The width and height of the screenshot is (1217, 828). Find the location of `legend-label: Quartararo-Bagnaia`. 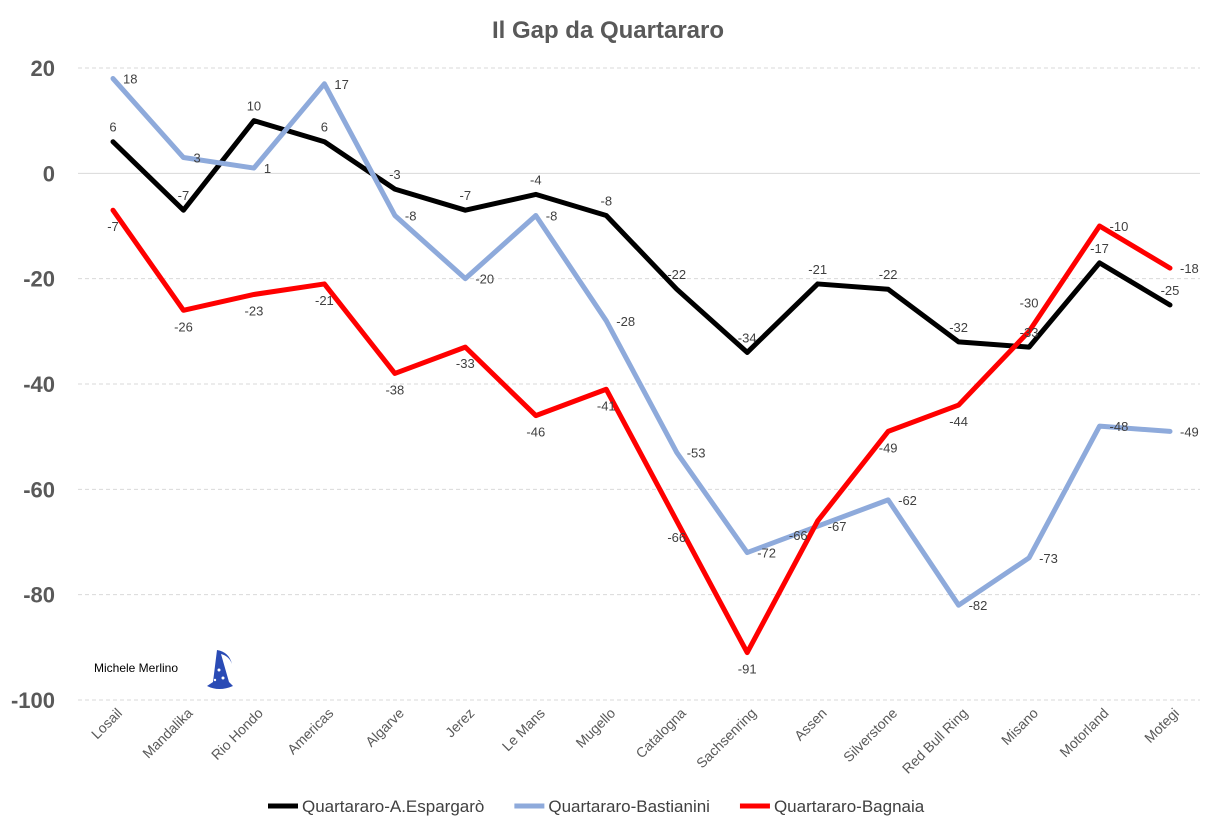

legend-label: Quartararo-Bagnaia is located at coordinates (849, 806).